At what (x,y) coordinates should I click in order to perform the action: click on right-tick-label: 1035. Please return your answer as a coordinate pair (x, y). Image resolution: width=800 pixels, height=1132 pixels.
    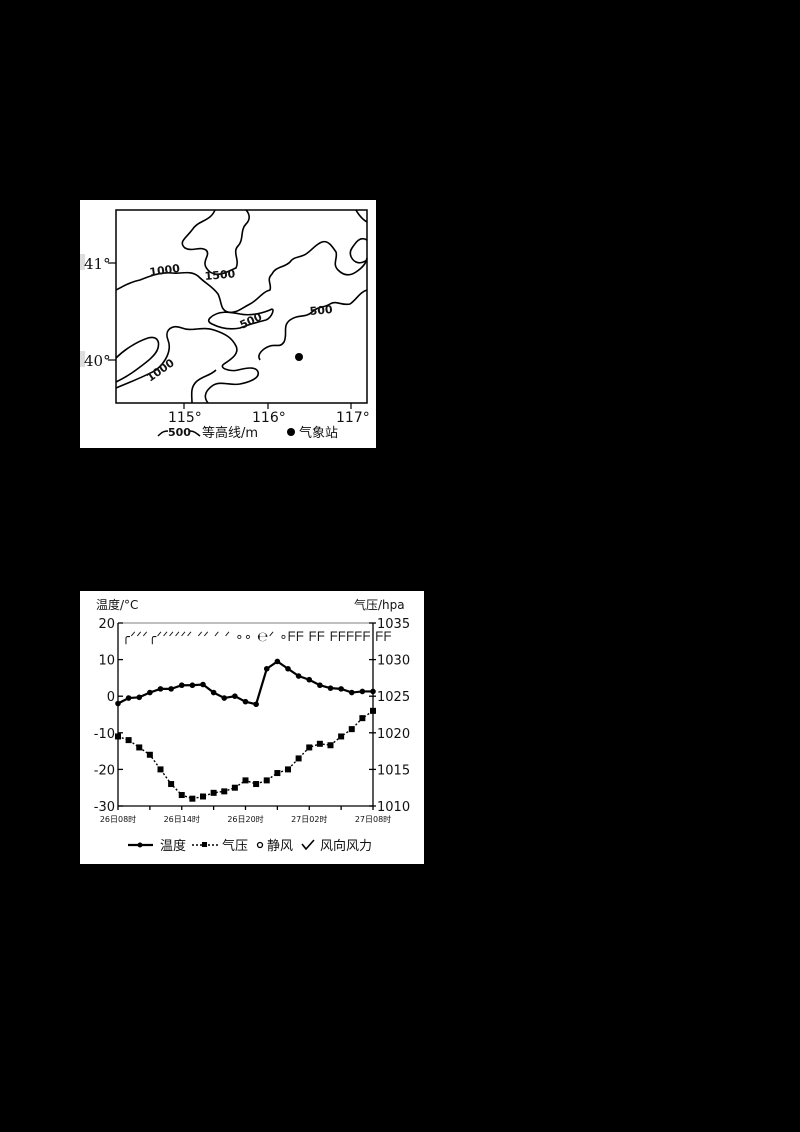
    Looking at the image, I should click on (393, 624).